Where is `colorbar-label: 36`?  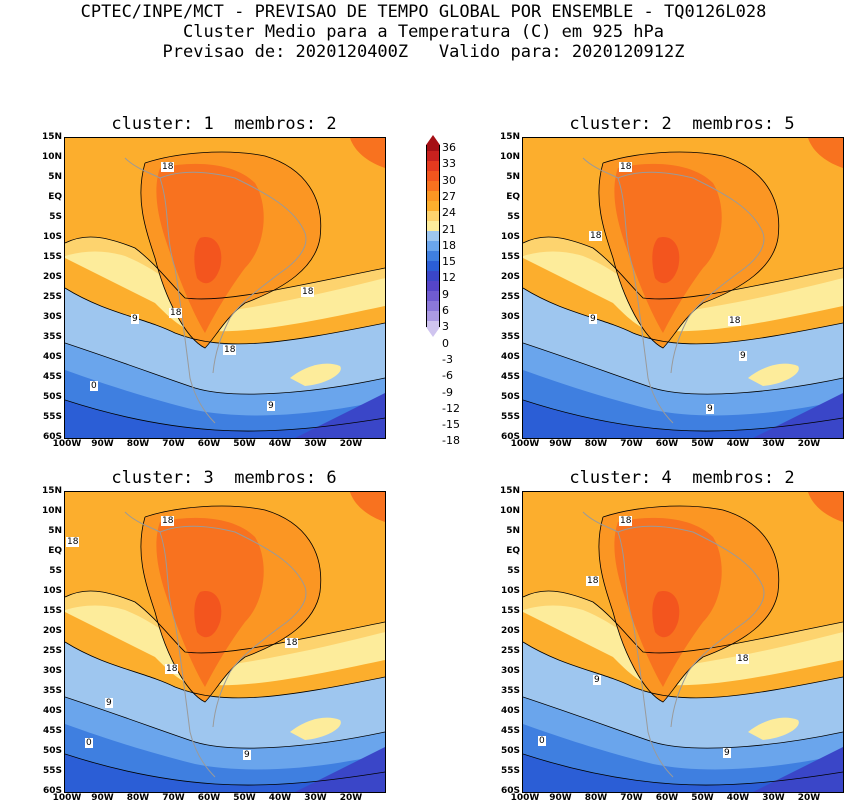 colorbar-label: 36 is located at coordinates (449, 147).